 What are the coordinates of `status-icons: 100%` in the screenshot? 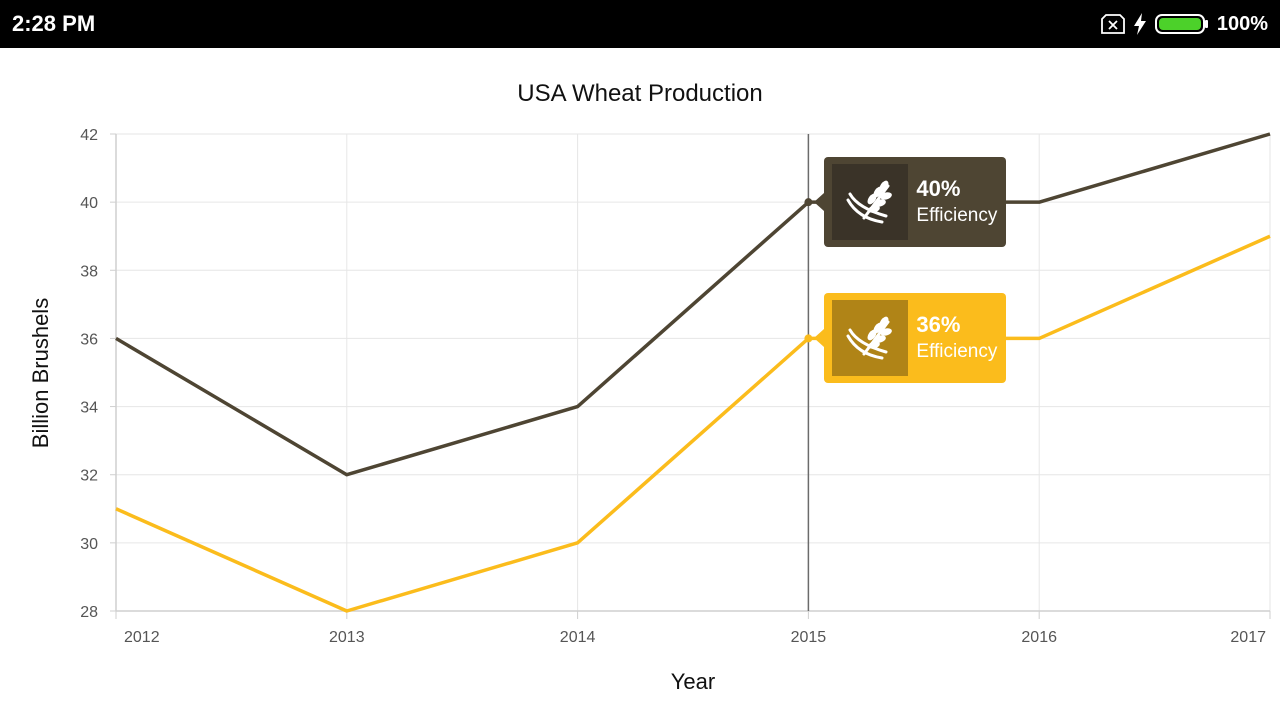 It's located at (1184, 24).